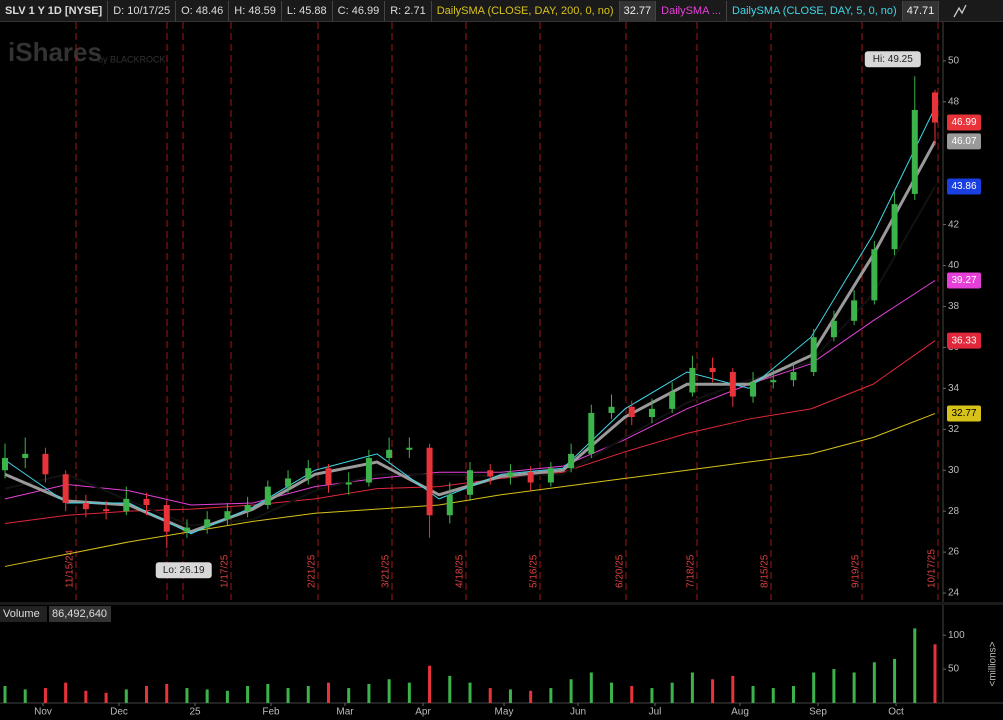  I want to click on legend-entry: DailySMA (CLOSE, DAY, 5, 0, no), so click(815, 10).